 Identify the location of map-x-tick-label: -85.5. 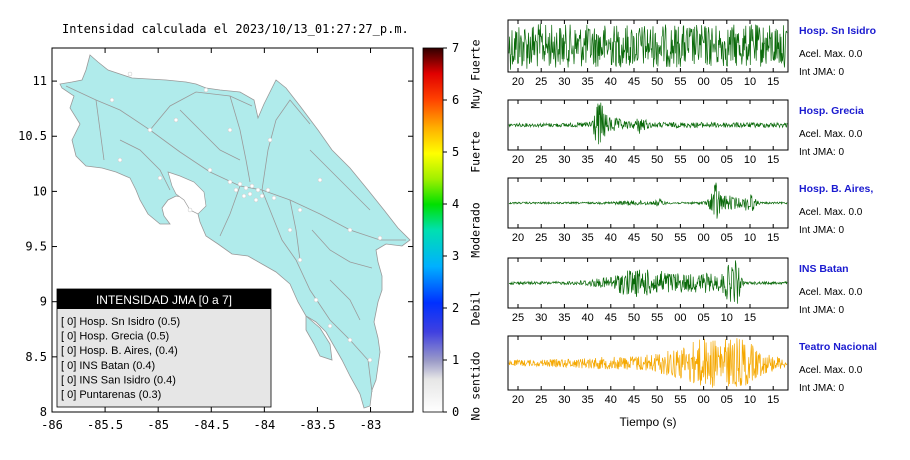
(105, 425).